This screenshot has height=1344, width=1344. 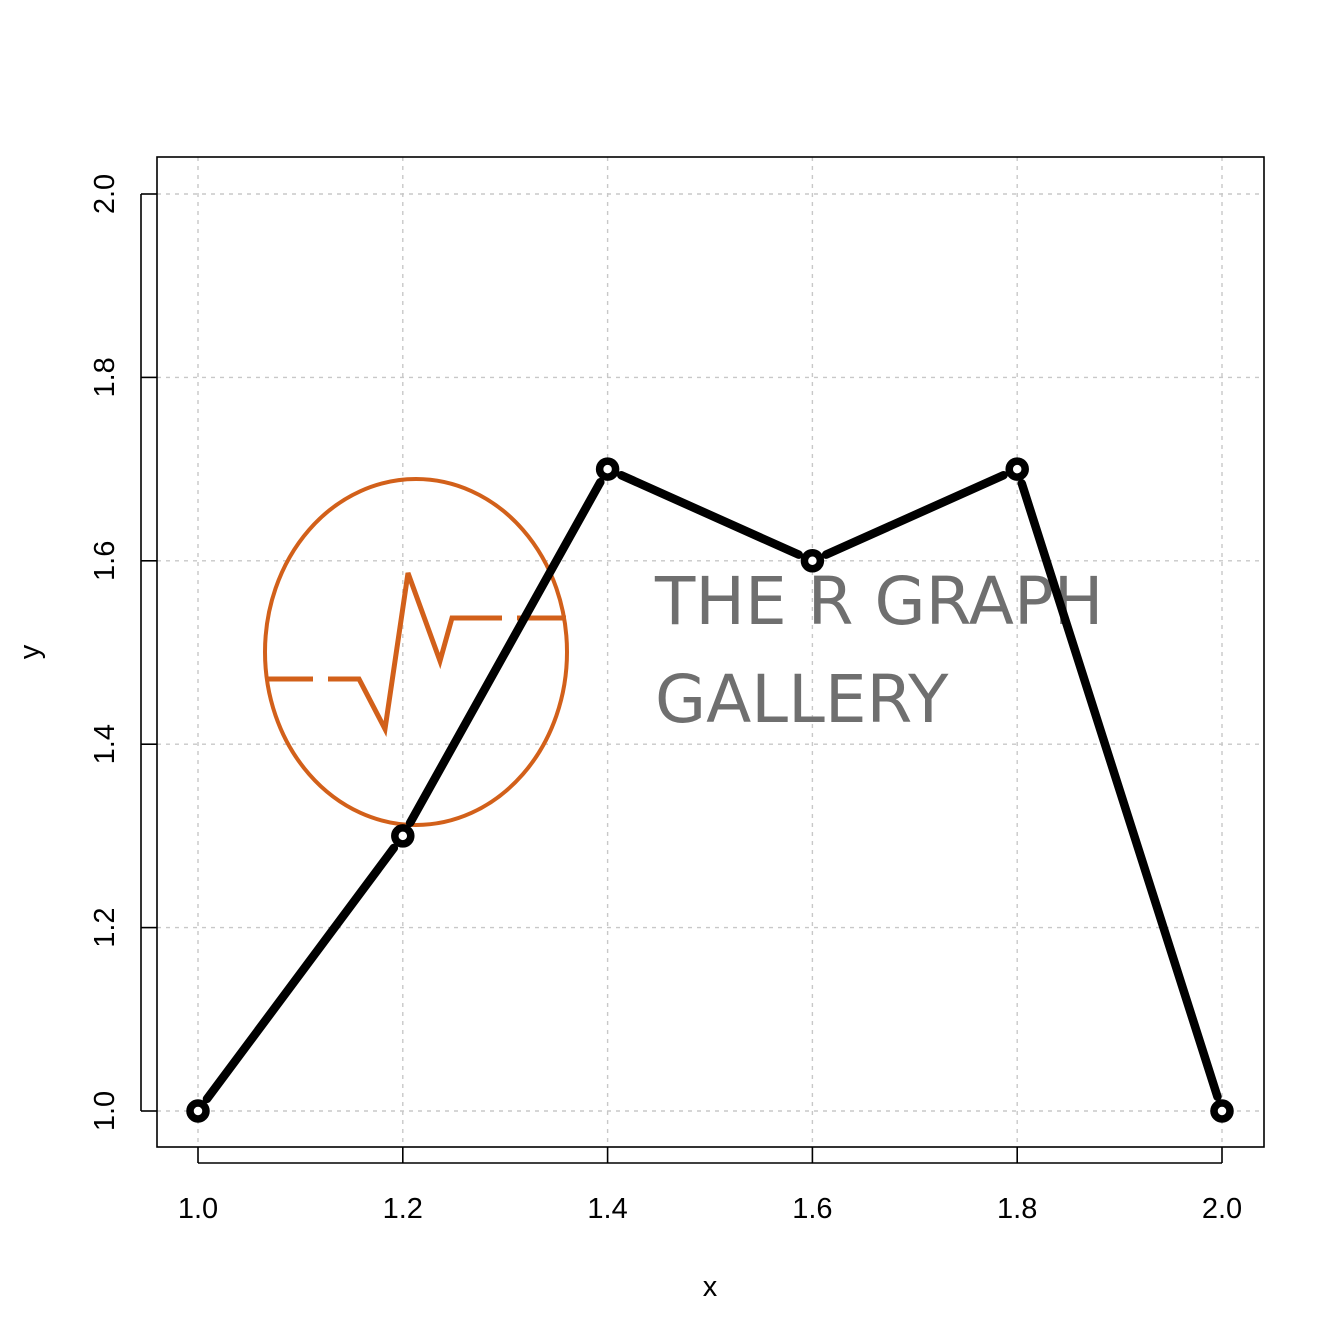 I want to click on y-axis: 1.0 1.2 1.4 1.6 1.8 2.0, so click(x=123, y=652).